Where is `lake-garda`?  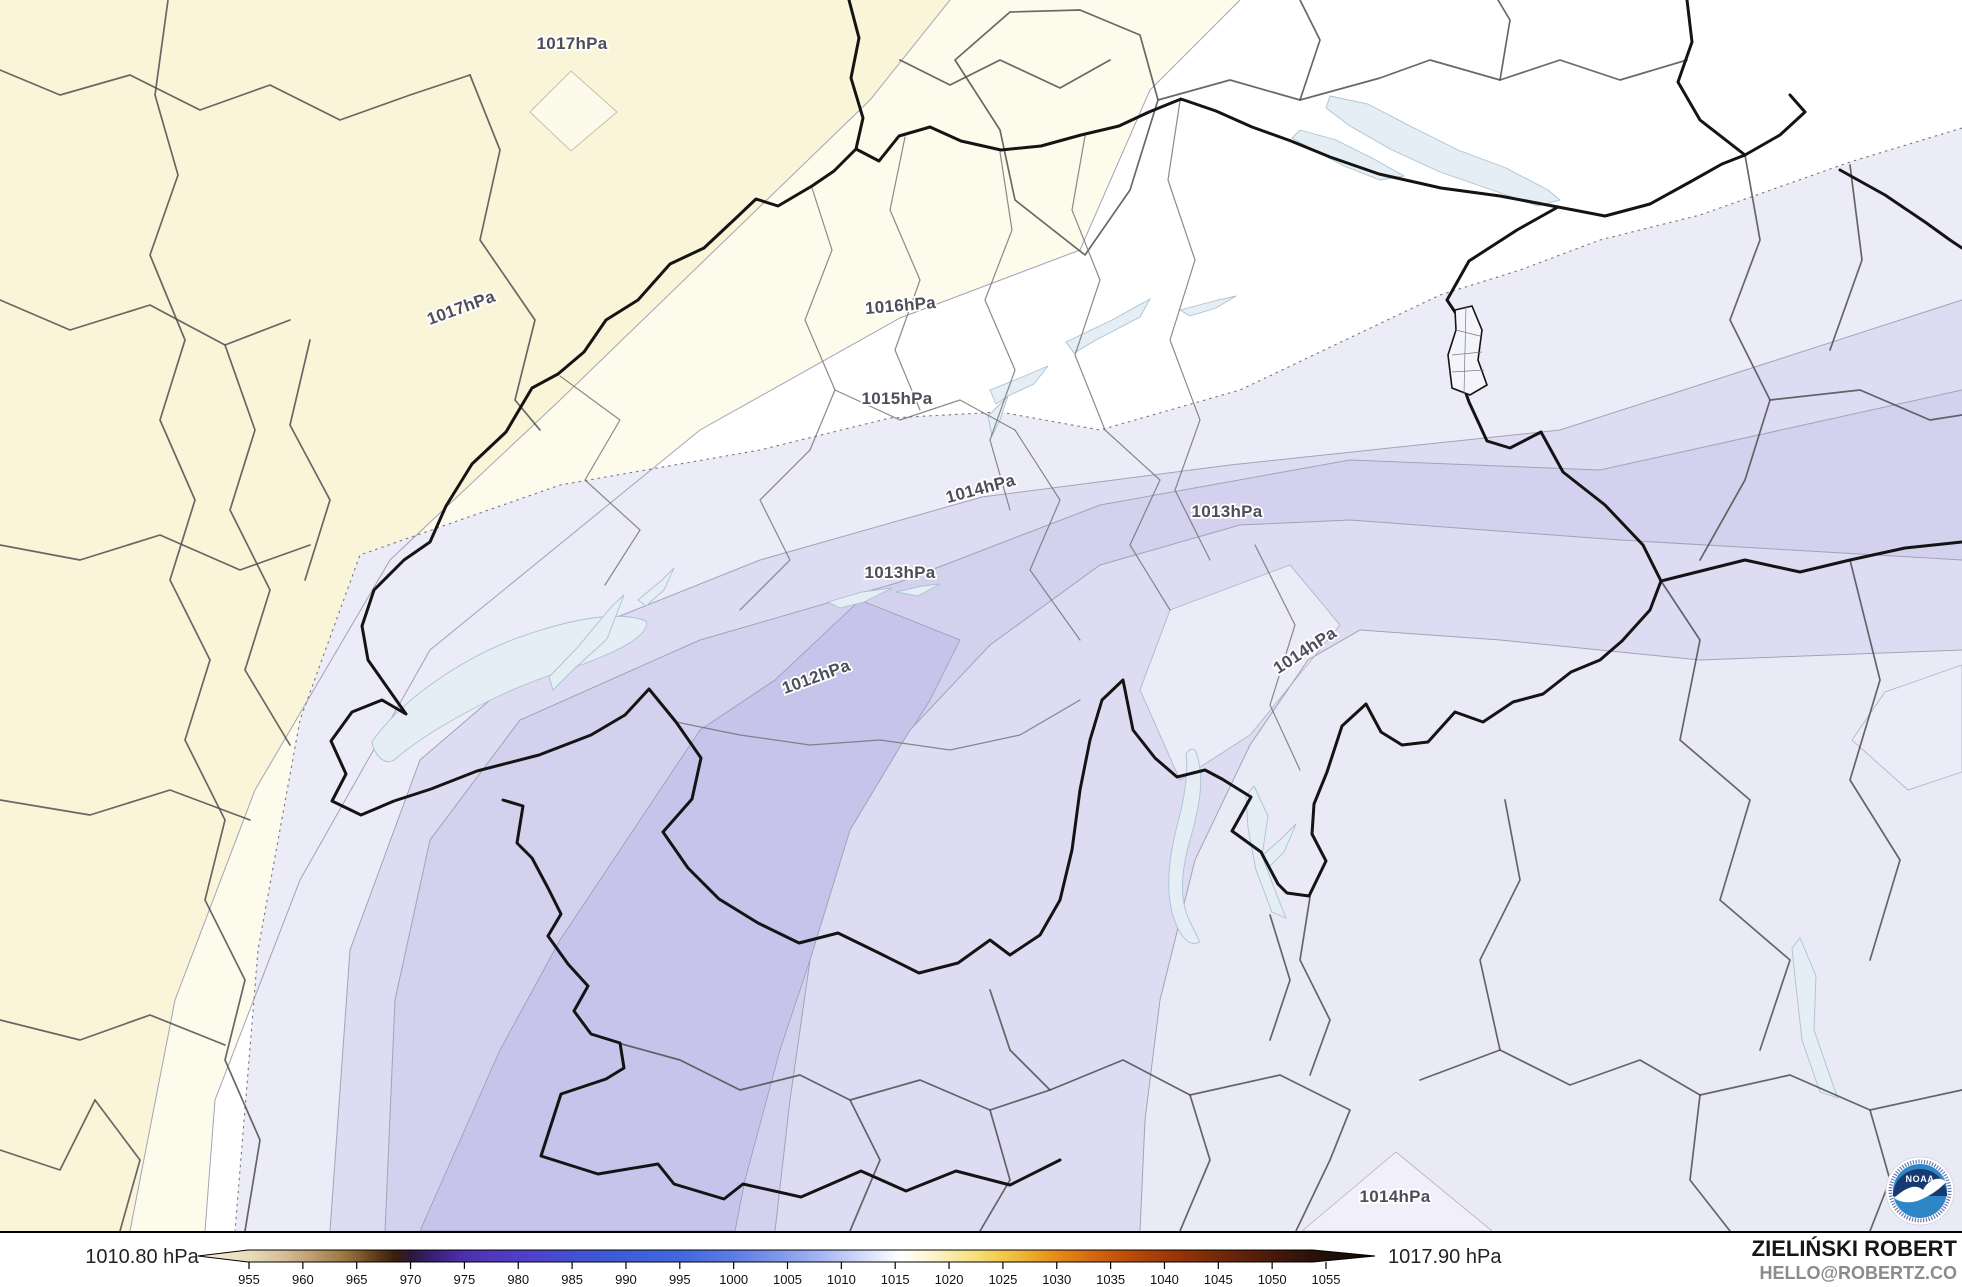 lake-garda is located at coordinates (1815, 1018).